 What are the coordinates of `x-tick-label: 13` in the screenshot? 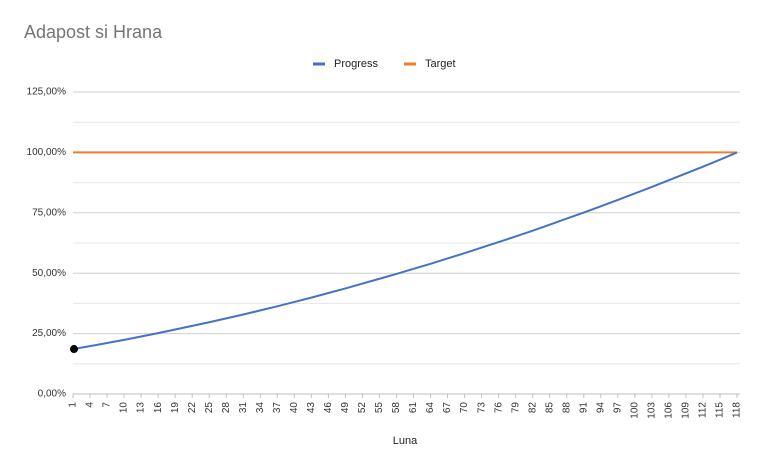 It's located at (141, 408).